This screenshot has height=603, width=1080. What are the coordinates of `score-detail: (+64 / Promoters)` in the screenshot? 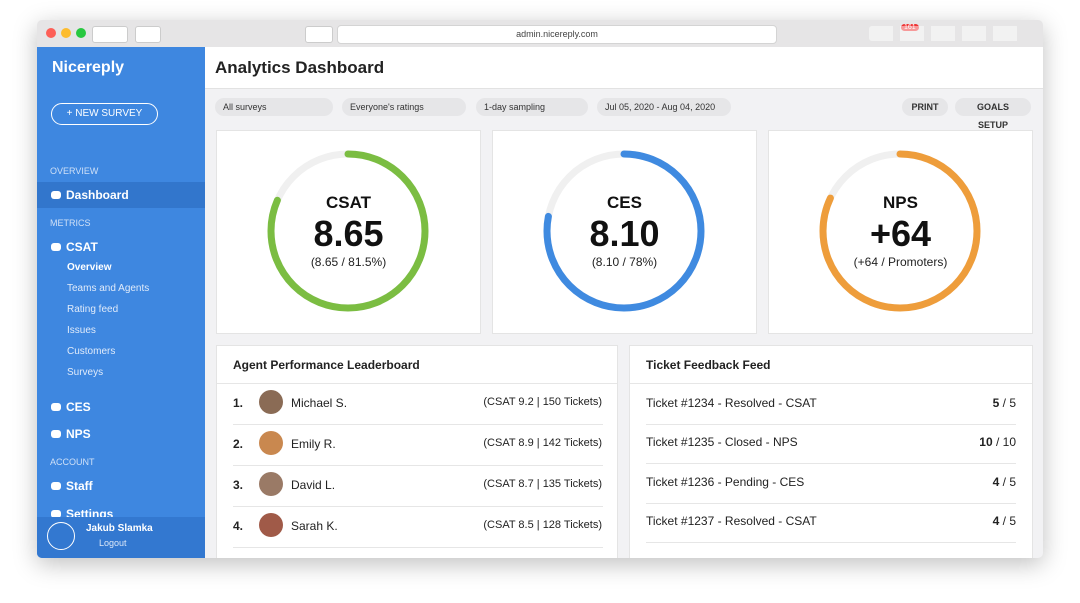 It's located at (900, 262).